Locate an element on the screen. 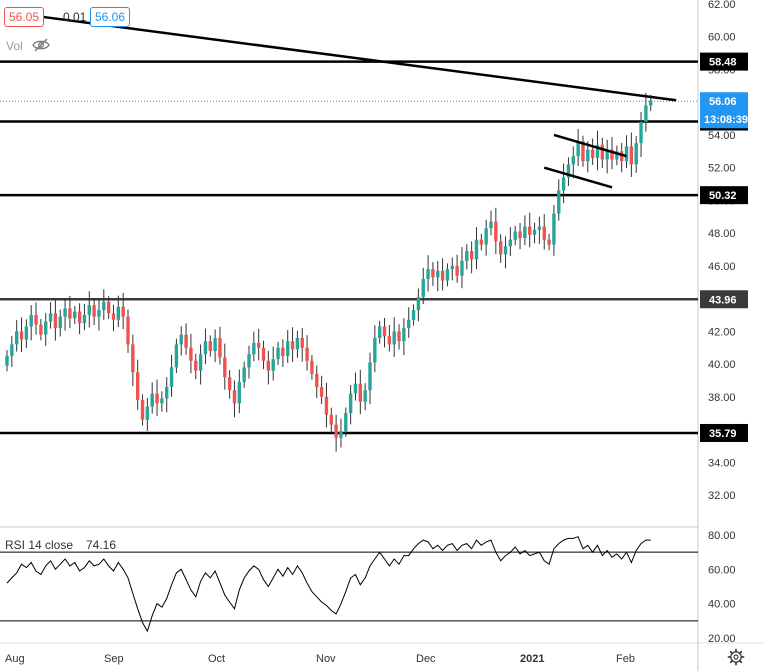 The image size is (765, 671). price-tick-label: 34.00 is located at coordinates (722, 463).